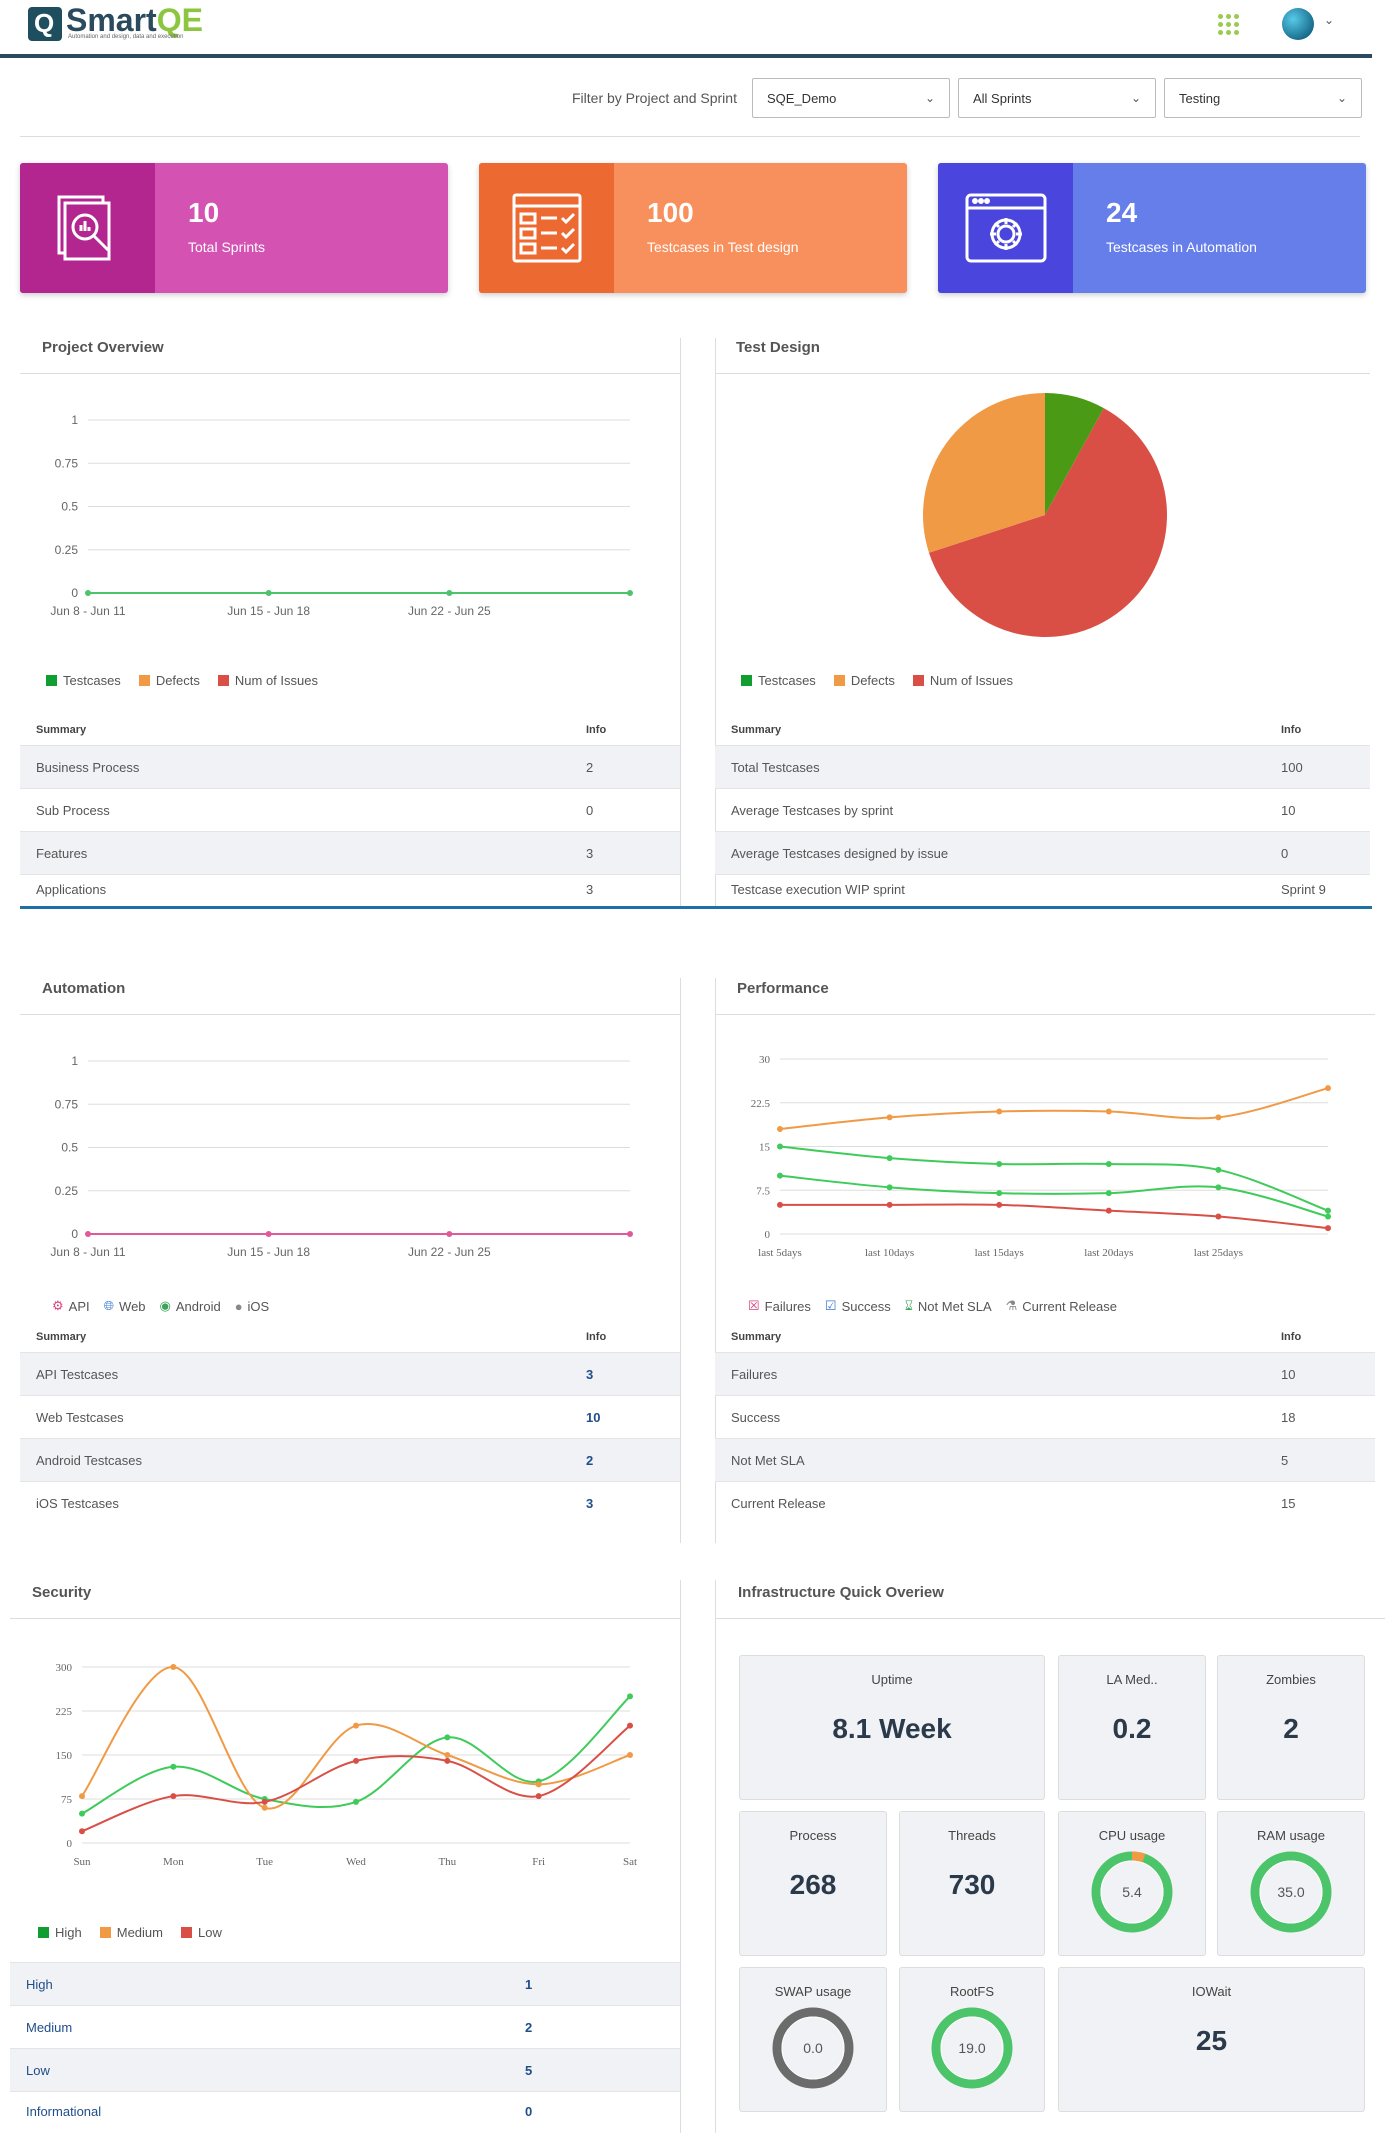 The image size is (1385, 2133). What do you see at coordinates (1057, 98) in the screenshot?
I see `sprint-select: All Sprints ⌄` at bounding box center [1057, 98].